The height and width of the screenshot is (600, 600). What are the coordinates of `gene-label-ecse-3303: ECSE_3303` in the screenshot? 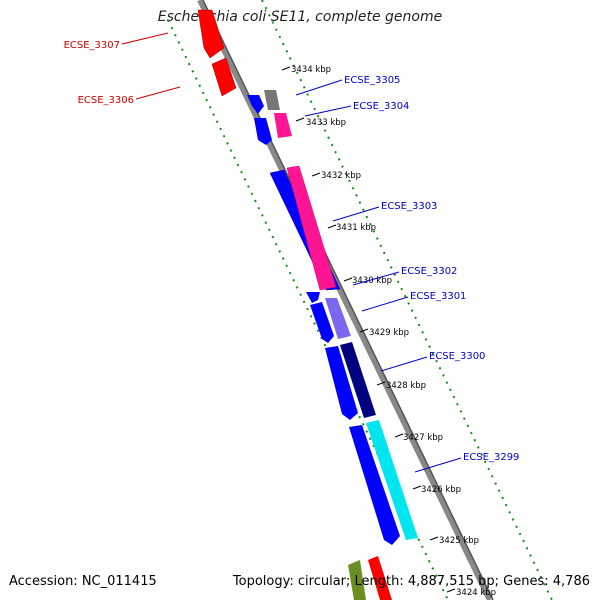 It's located at (409, 206).